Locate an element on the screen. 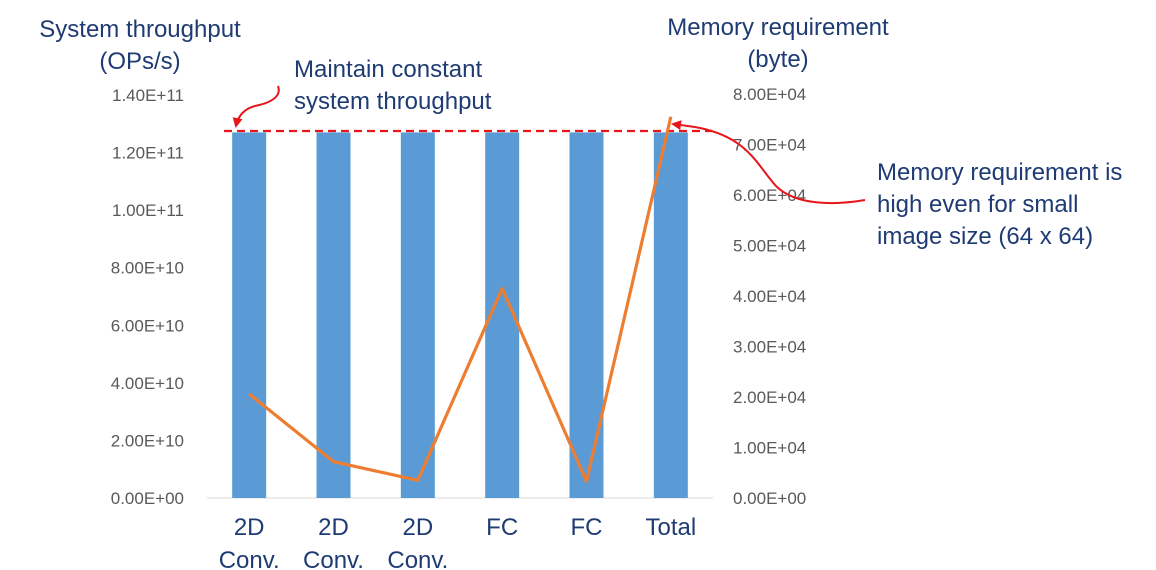  left-axis-tick-label: 6.00E+10 is located at coordinates (147, 325).